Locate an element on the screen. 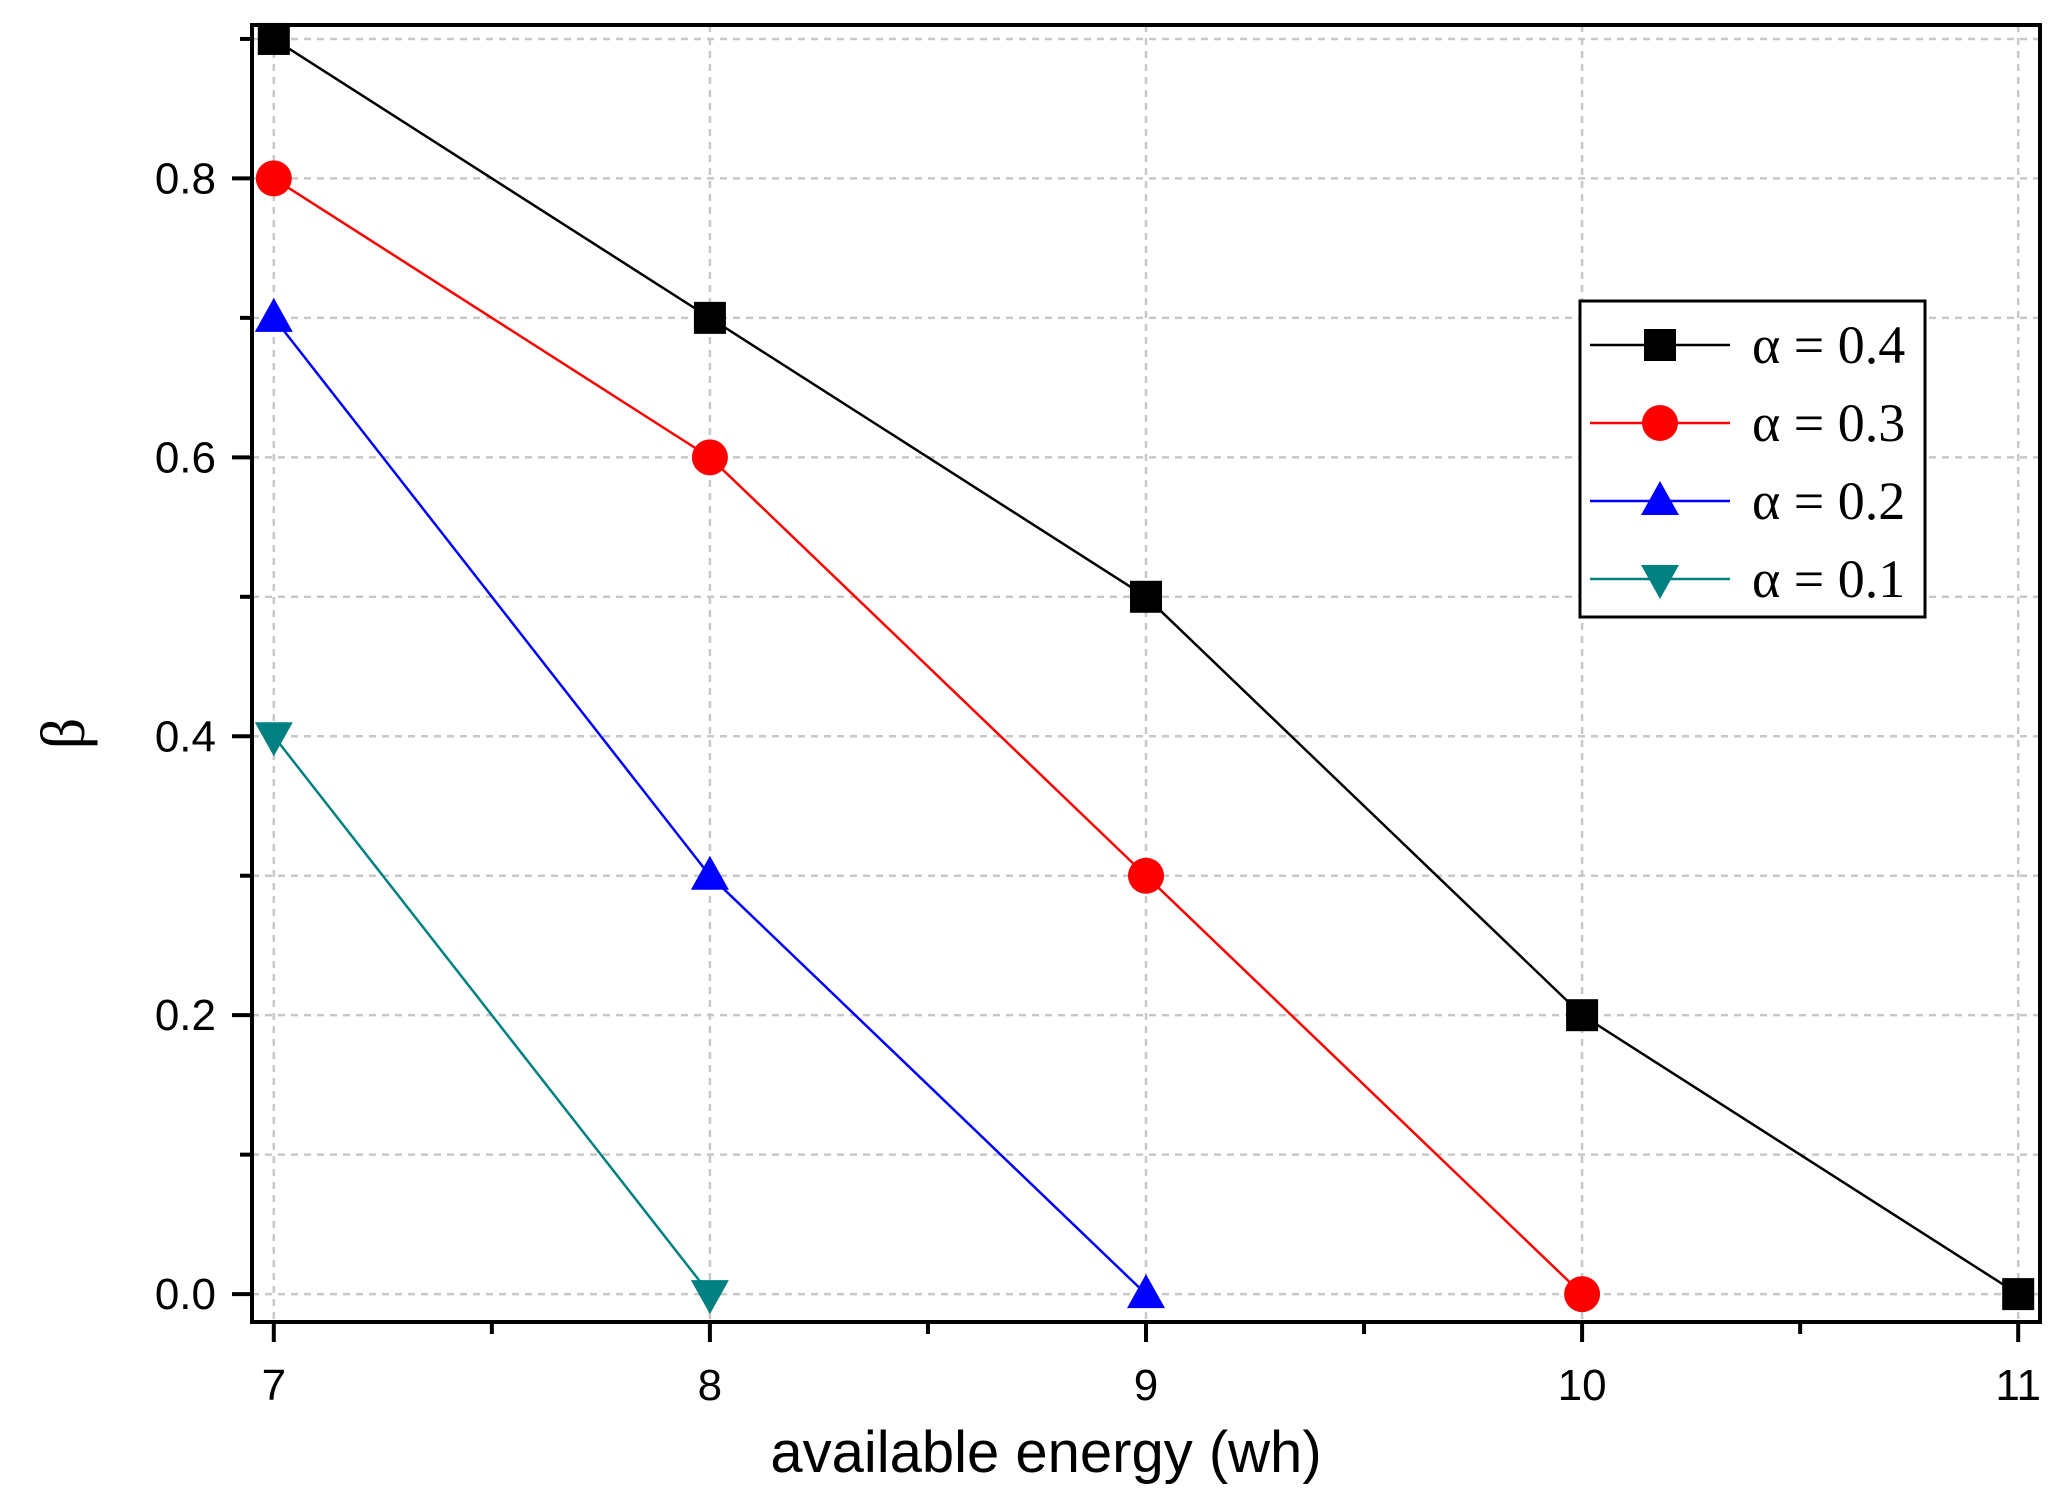 This screenshot has width=2068, height=1506. series-line is located at coordinates (491, 1015).